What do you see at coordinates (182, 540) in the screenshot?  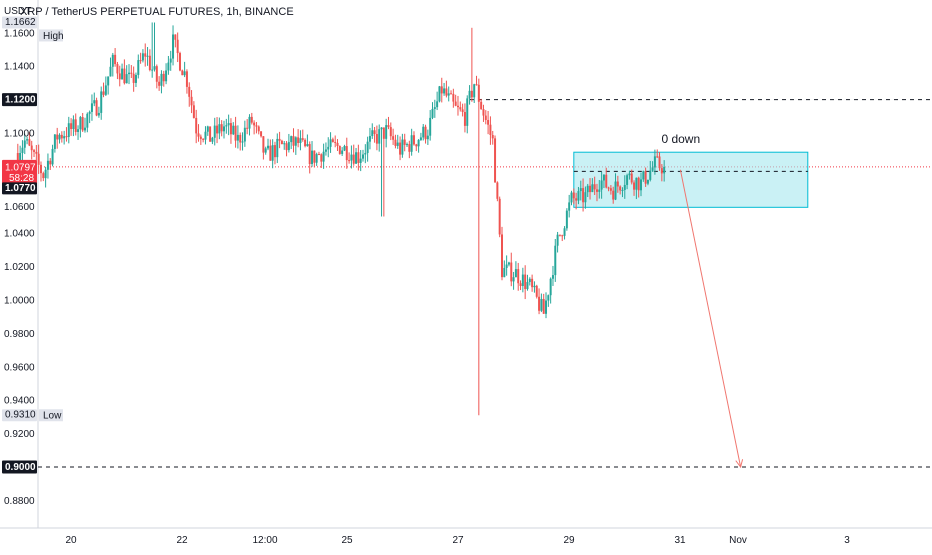 I see `time-tick-label: 22` at bounding box center [182, 540].